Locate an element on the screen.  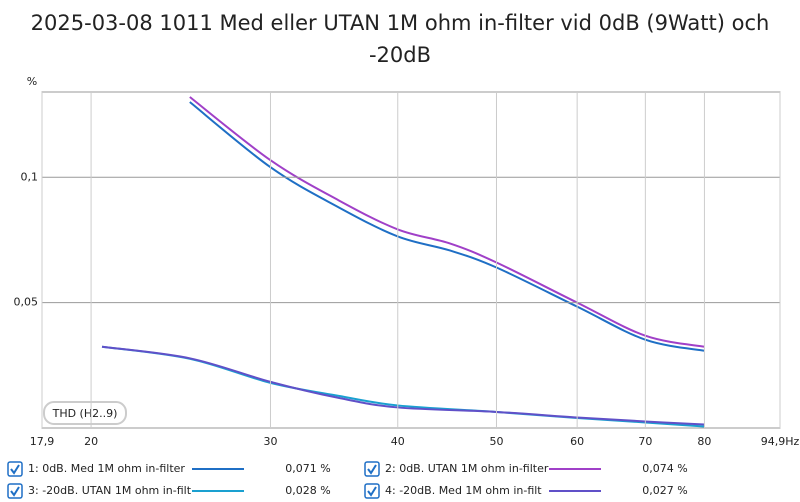
x-tick-label: 94,9Hz is located at coordinates (780, 441).